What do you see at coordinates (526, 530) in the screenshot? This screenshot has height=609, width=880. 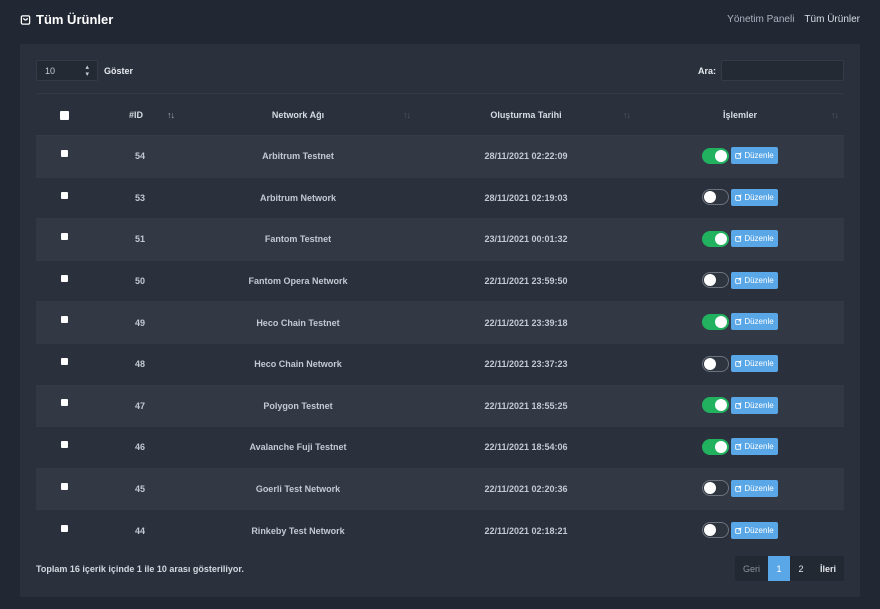 I see `row-created-date: 22/11/2021 02:18:21` at bounding box center [526, 530].